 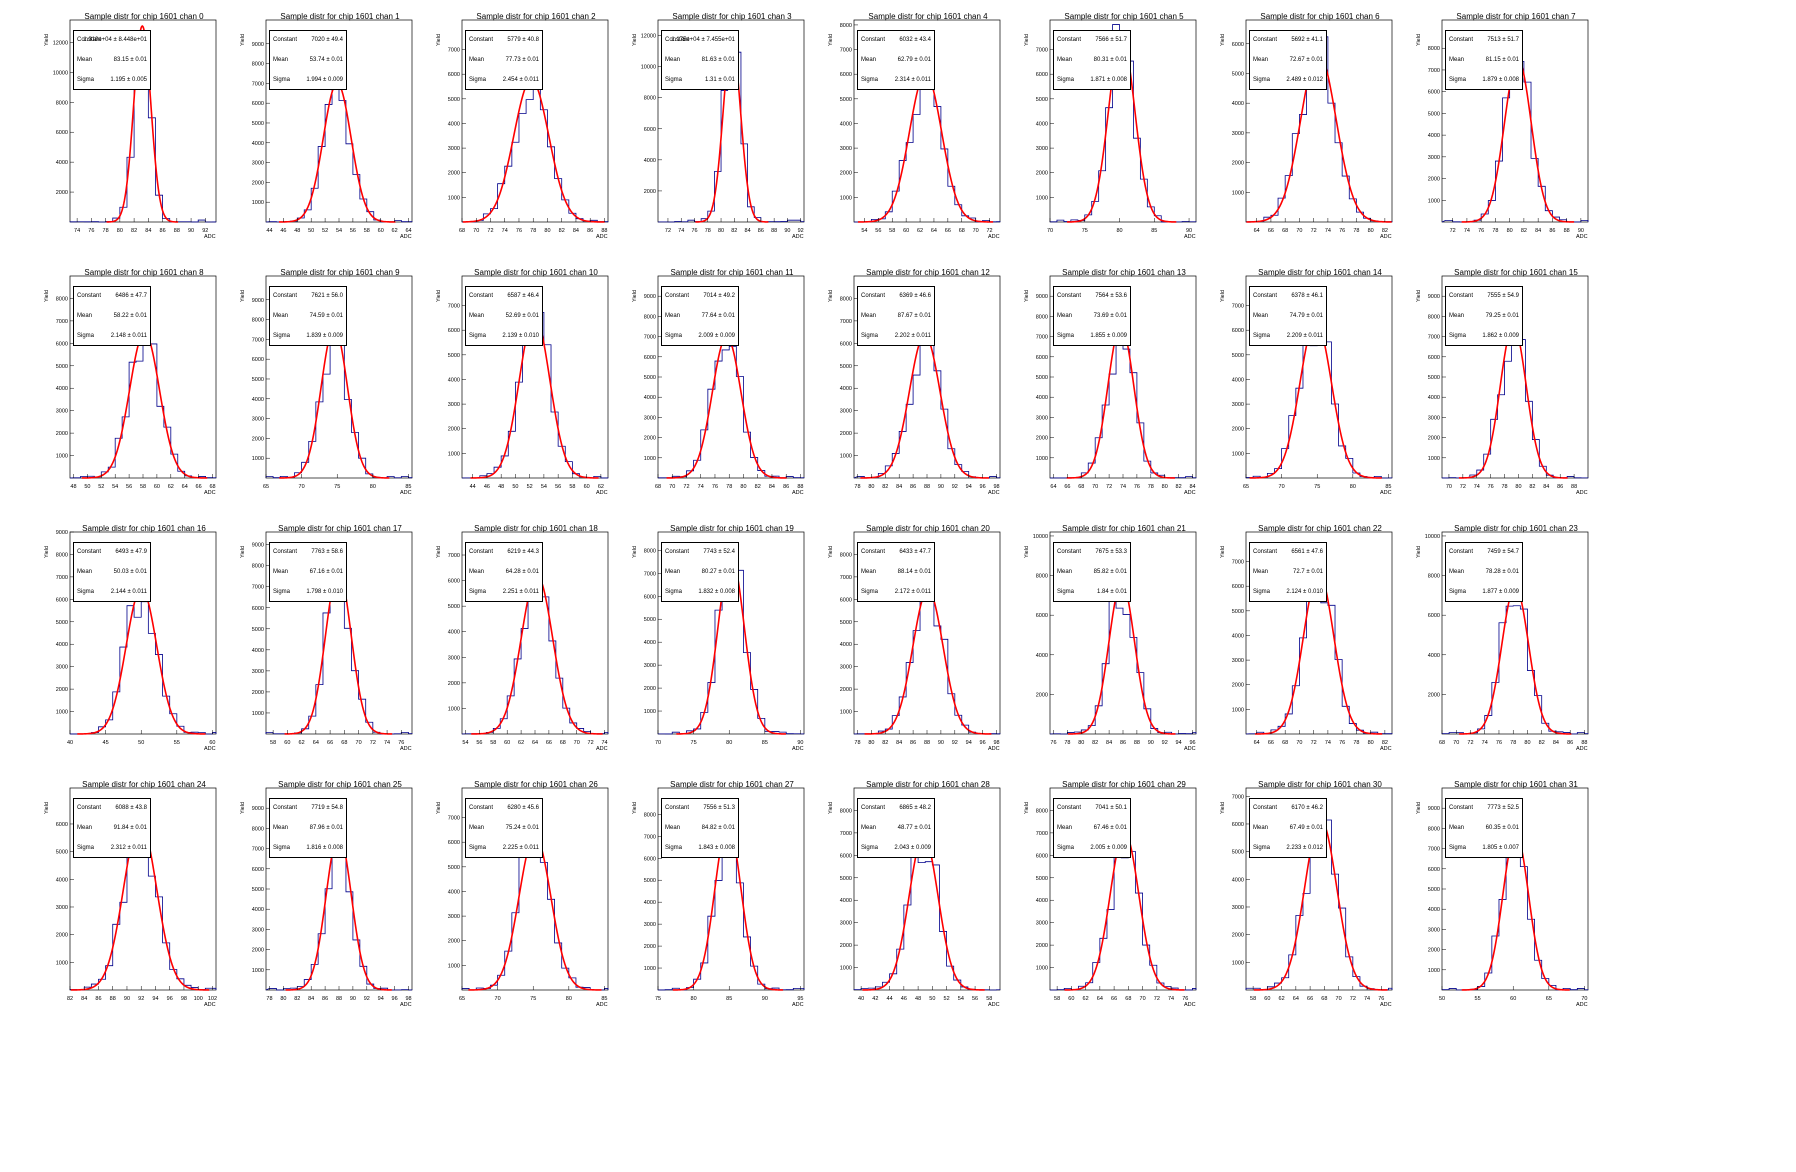 I want to click on y-tick-label: 9000, so click(x=1434, y=809).